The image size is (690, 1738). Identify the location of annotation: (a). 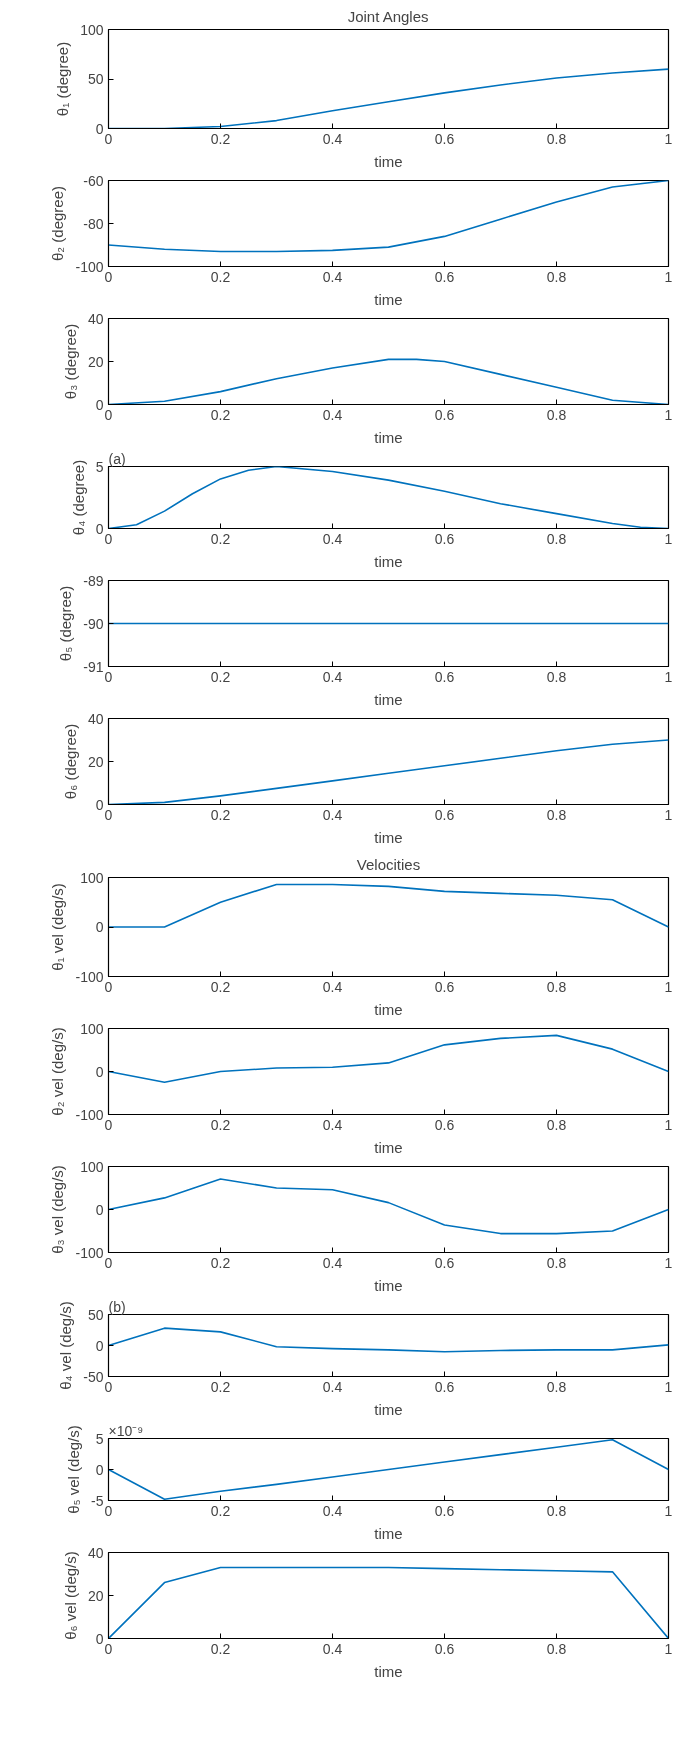
(117, 458).